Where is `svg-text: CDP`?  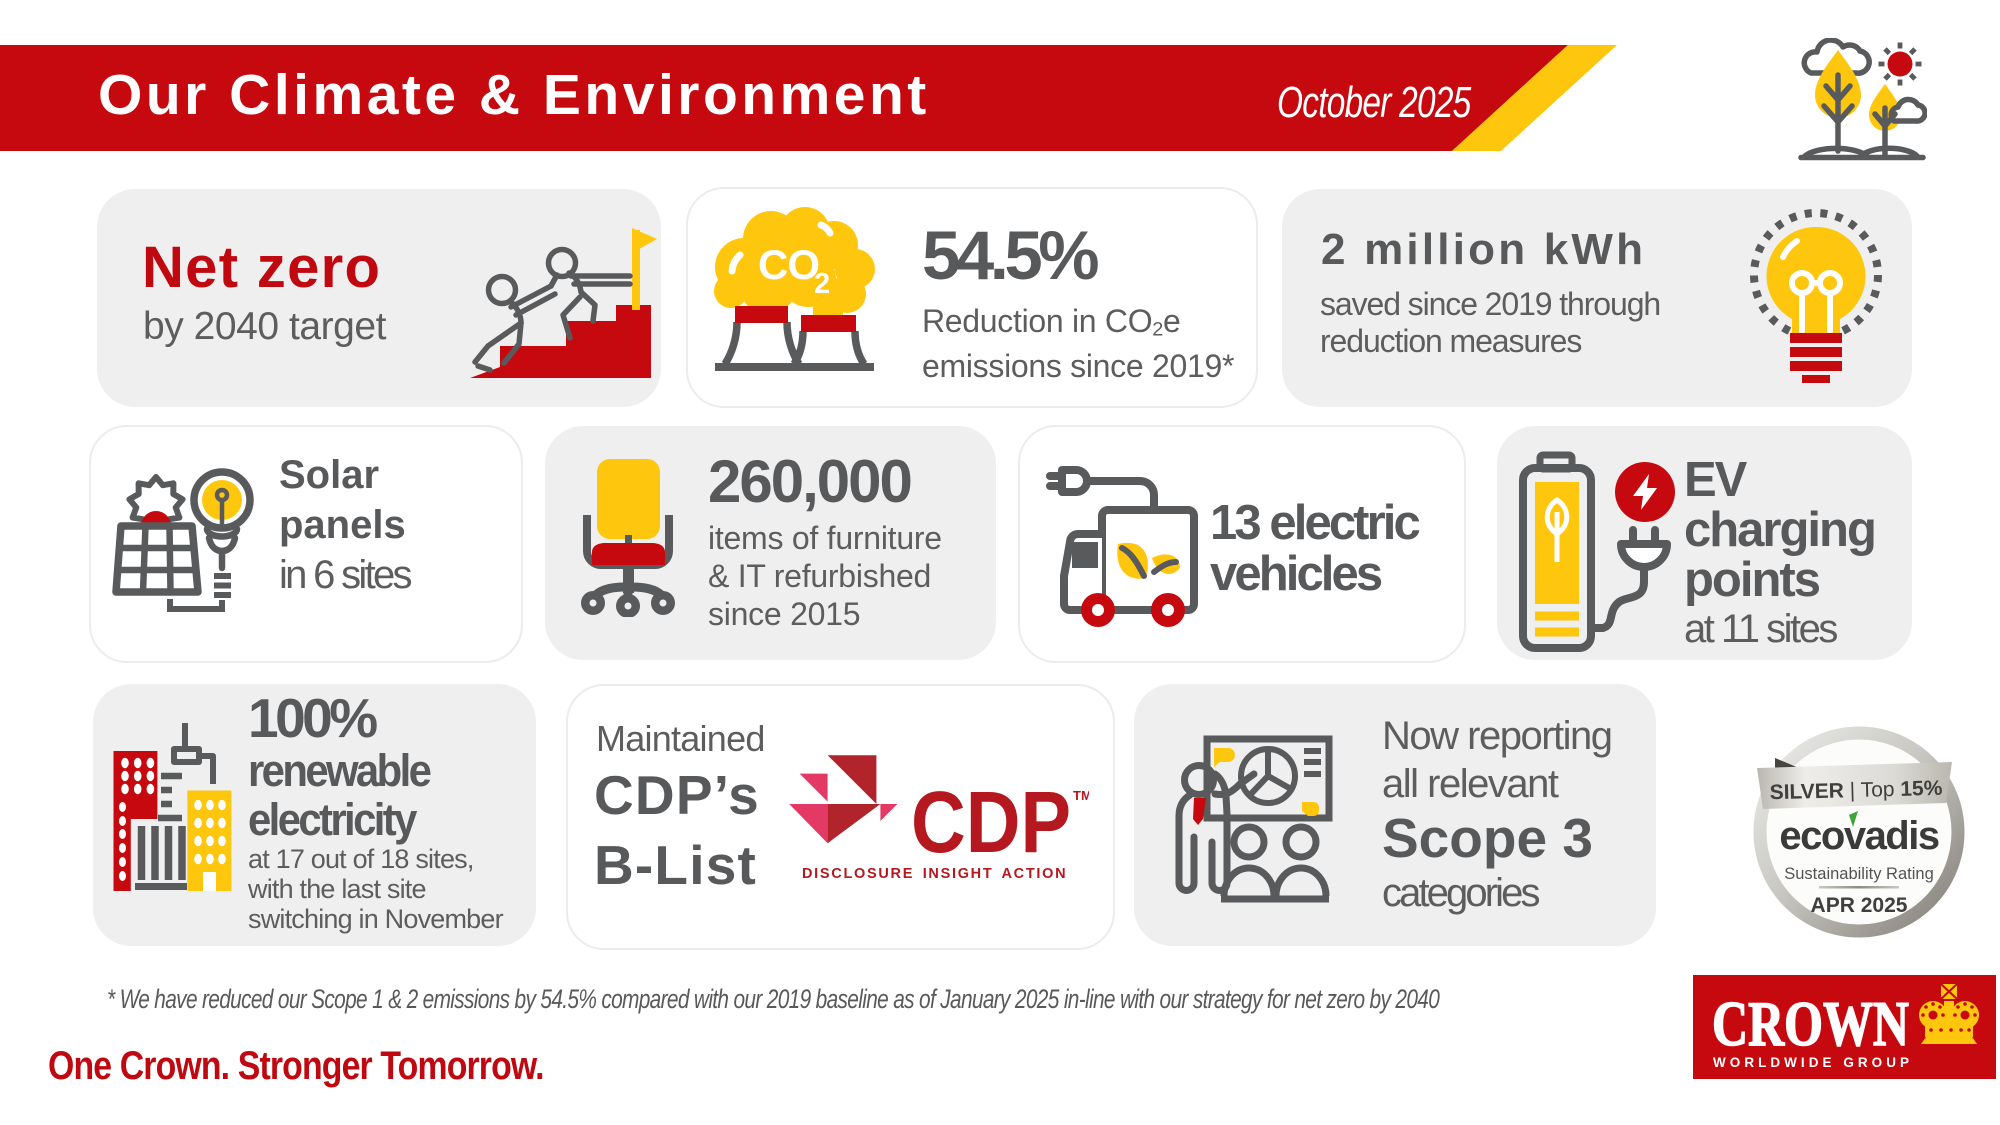 svg-text: CDP is located at coordinates (991, 822).